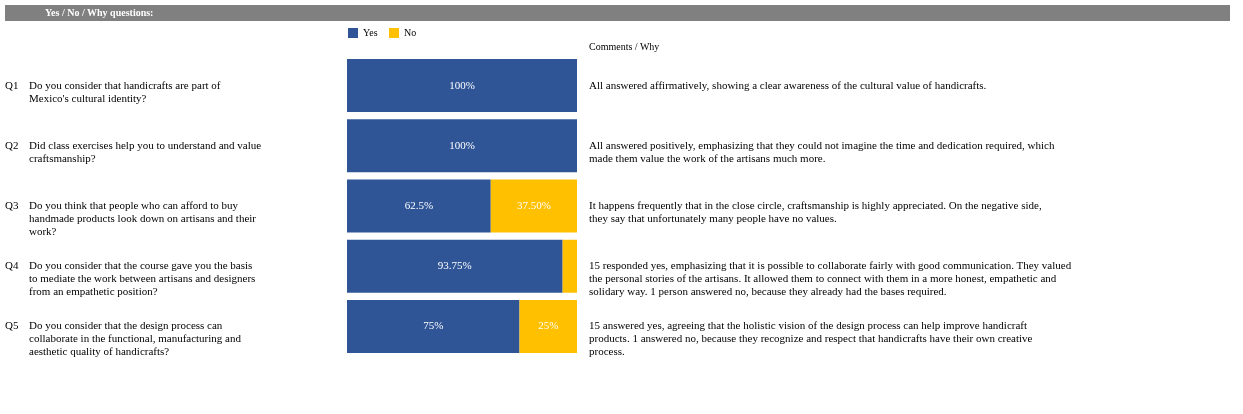 The image size is (1243, 414). I want to click on data-label: 93.75%, so click(454, 265).